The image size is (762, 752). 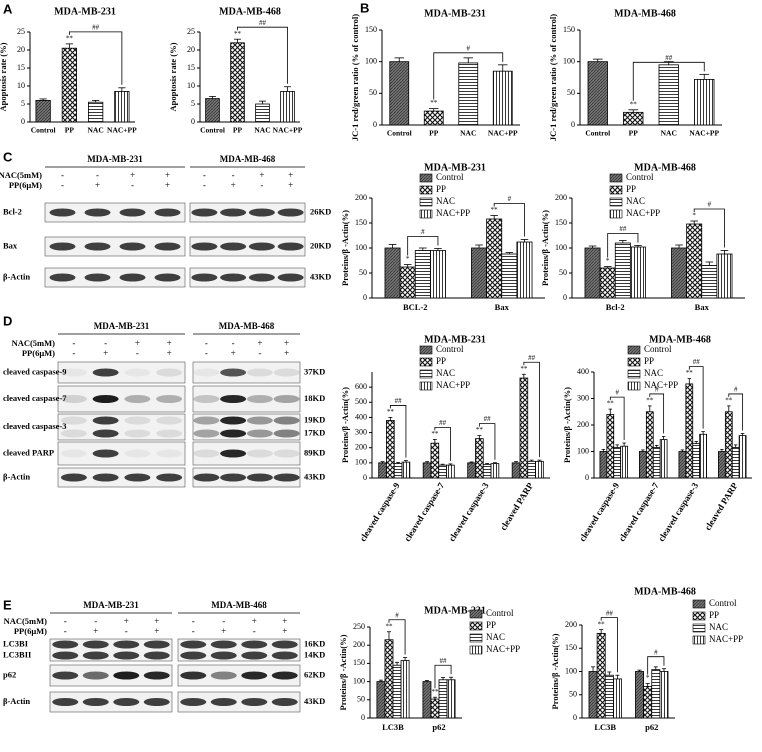 I want to click on row-label: LC3BI, so click(x=16, y=643).